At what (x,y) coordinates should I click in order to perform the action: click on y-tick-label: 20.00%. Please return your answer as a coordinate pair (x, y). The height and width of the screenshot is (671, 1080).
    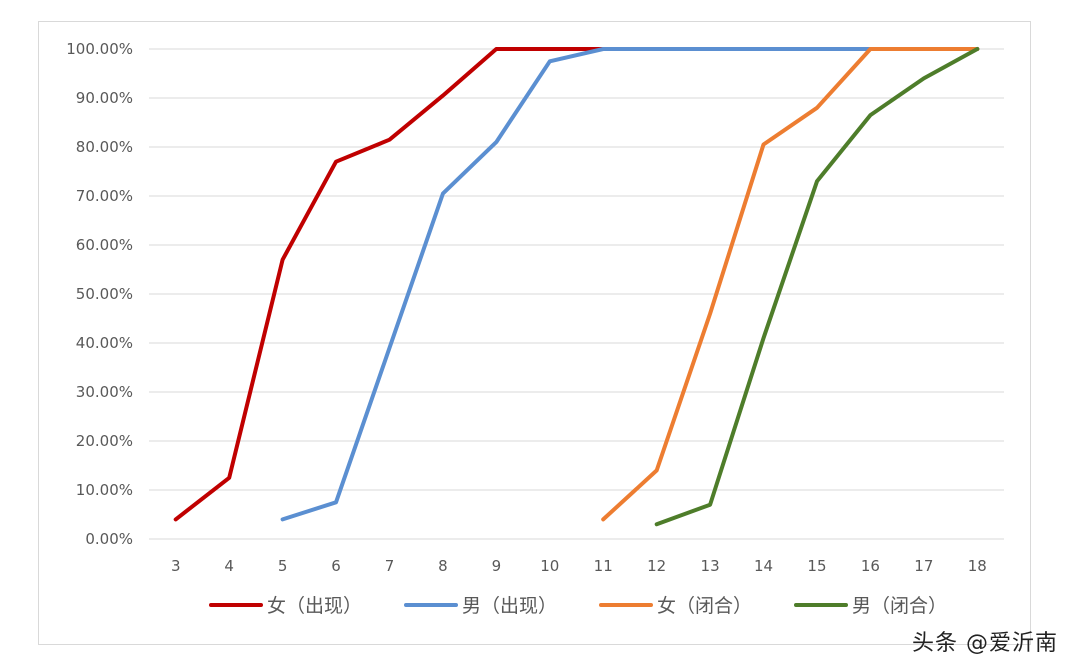
    Looking at the image, I should click on (104, 441).